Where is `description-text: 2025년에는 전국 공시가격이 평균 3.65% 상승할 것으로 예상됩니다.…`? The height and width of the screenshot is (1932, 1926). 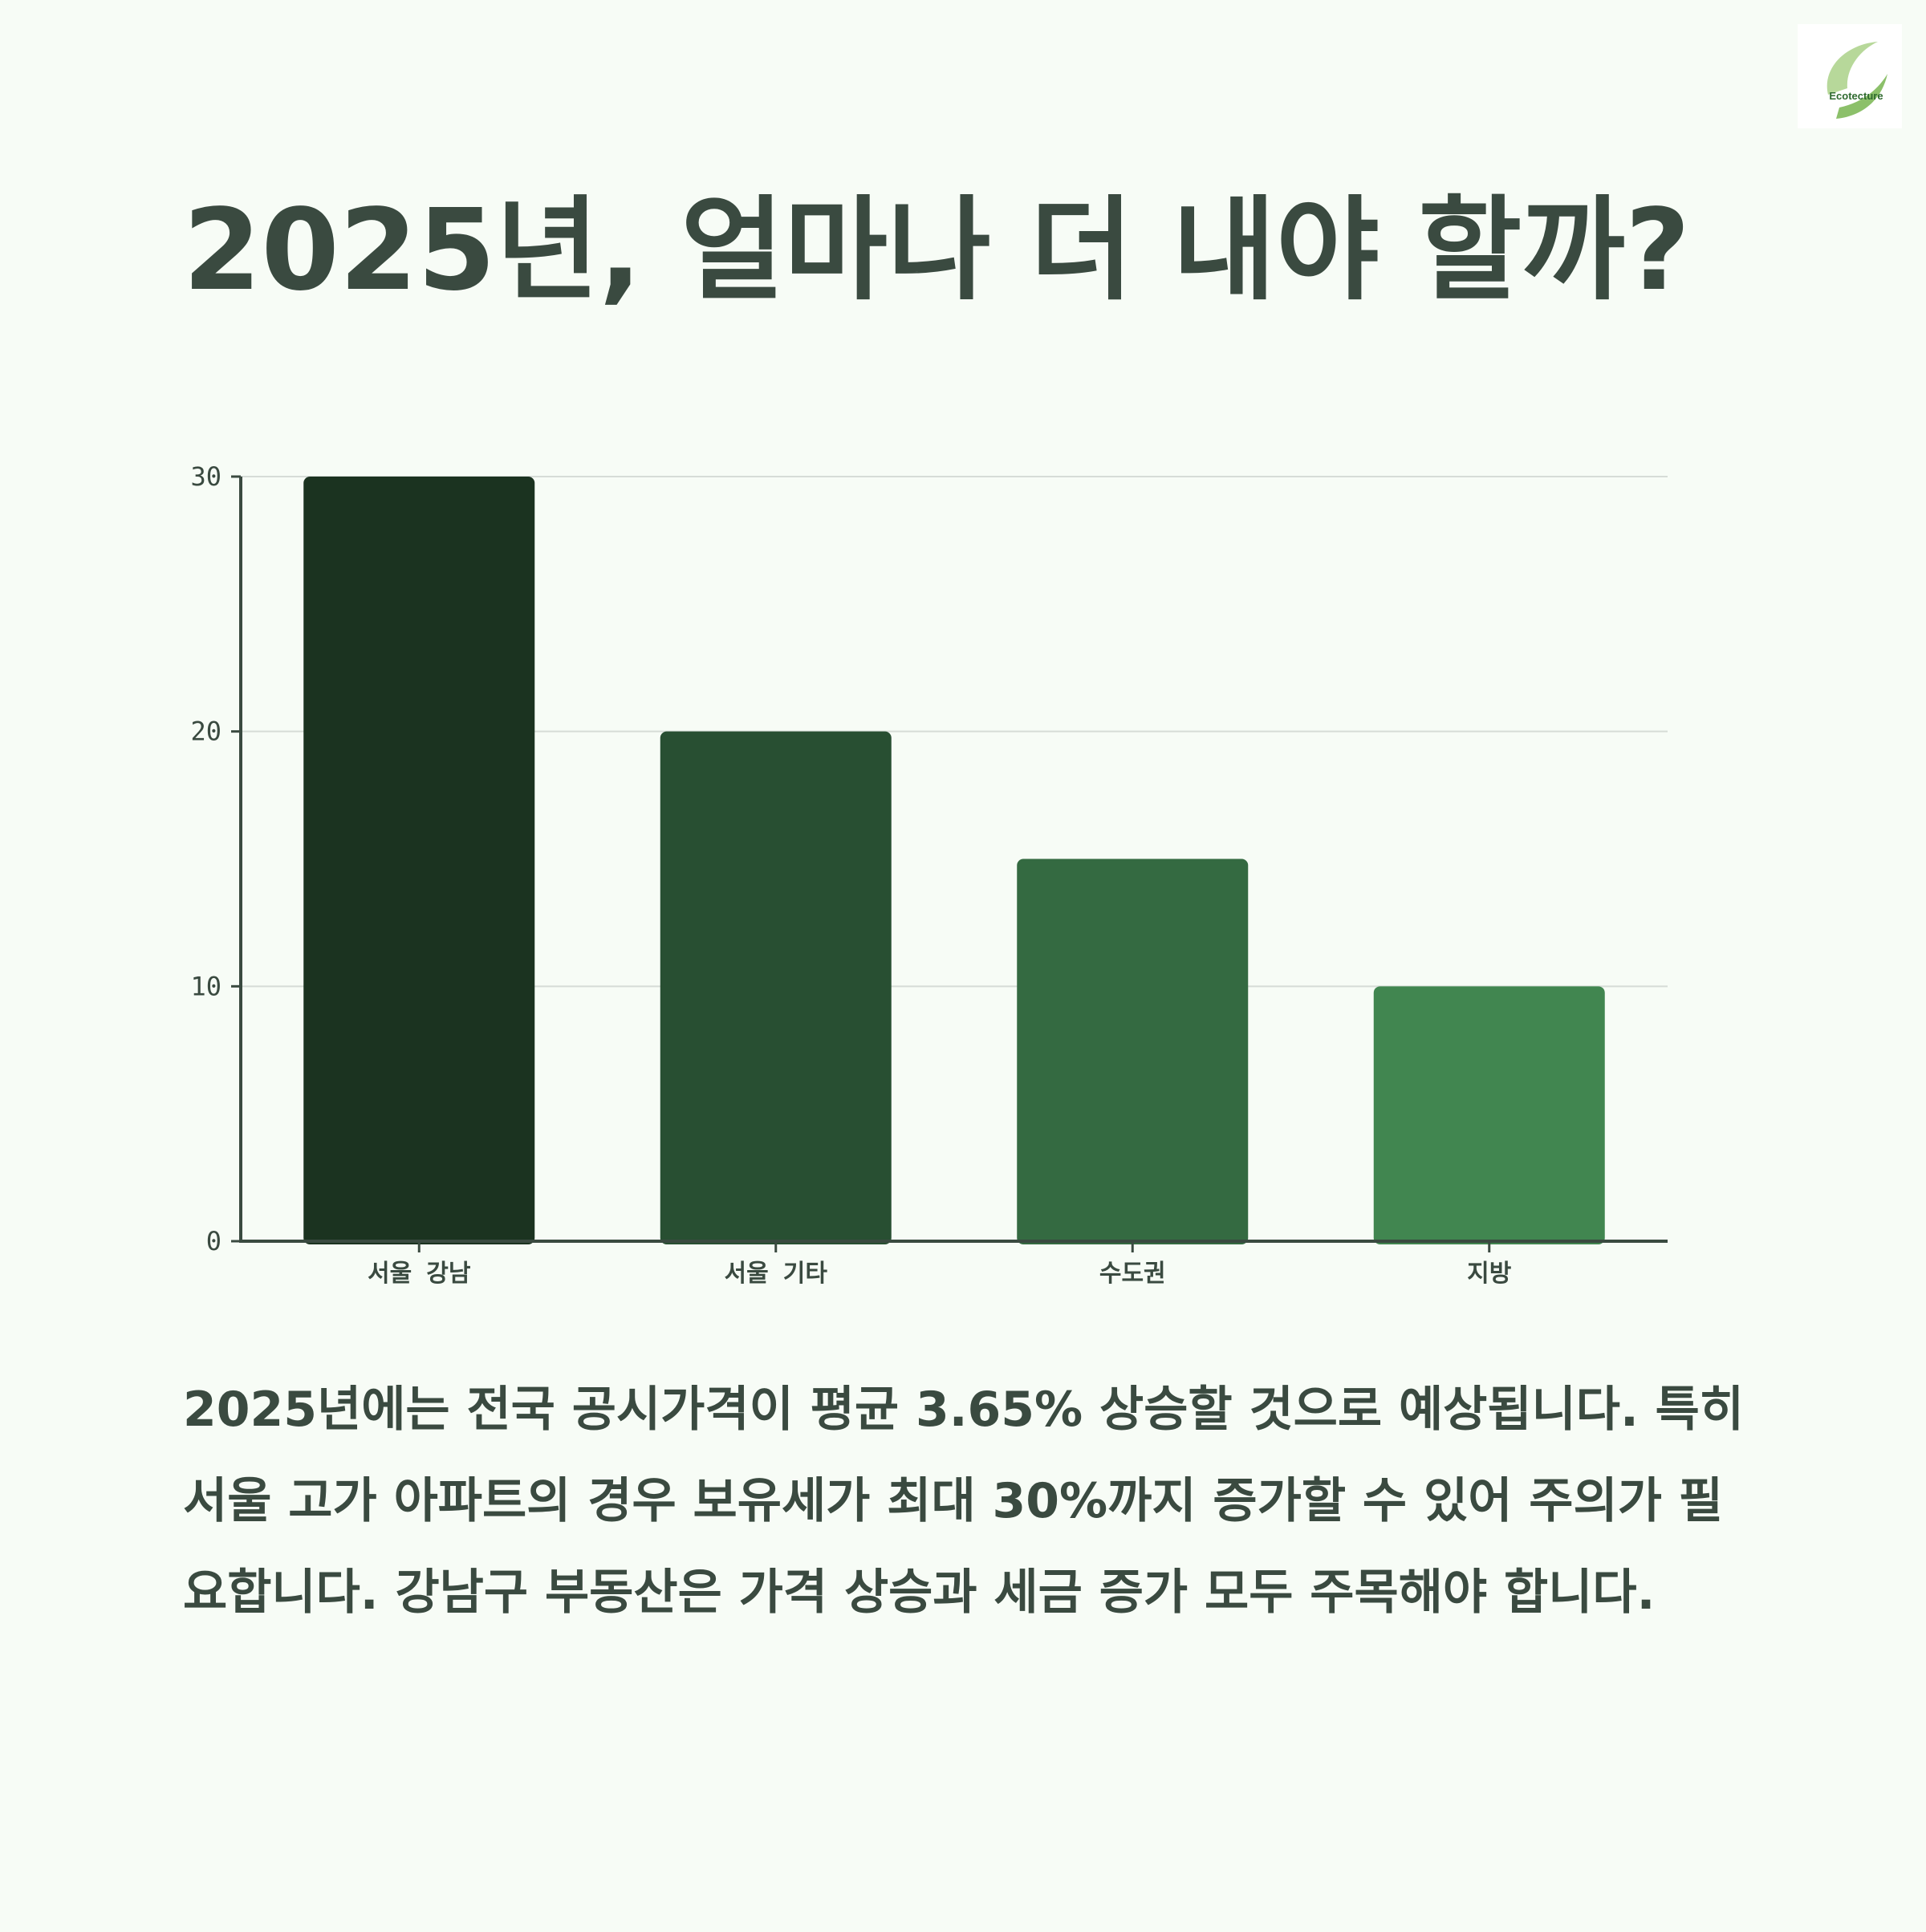 description-text: 2025년에는 전국 공시가격이 평균 3.65% 상승할 것으로 예상됩니다.… is located at coordinates (964, 1501).